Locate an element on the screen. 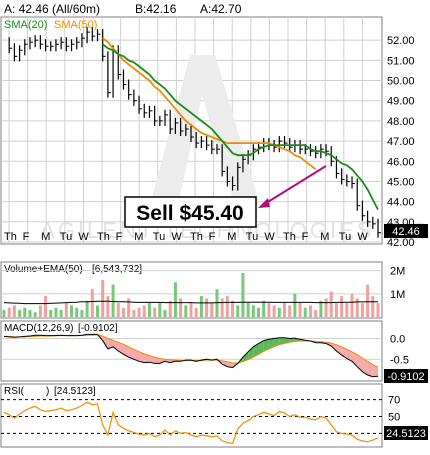 This screenshot has width=430, height=455. macd-tick-label: 0.0 is located at coordinates (397, 340).